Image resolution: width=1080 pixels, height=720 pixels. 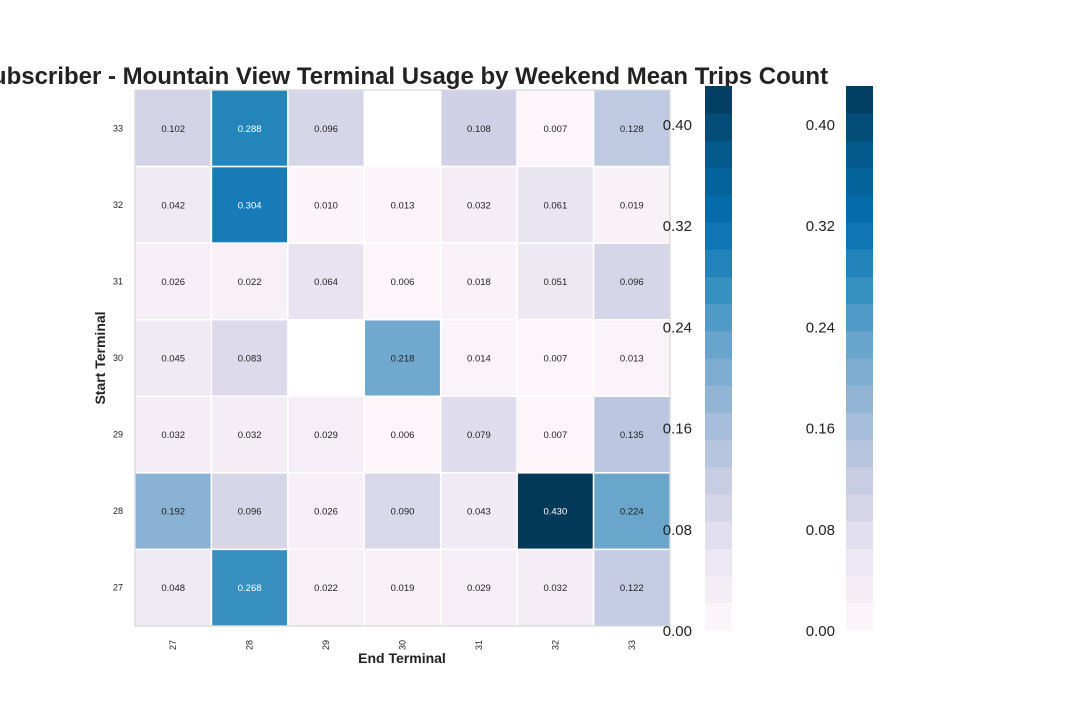 I want to click on x-tick-label: 32, so click(x=555, y=645).